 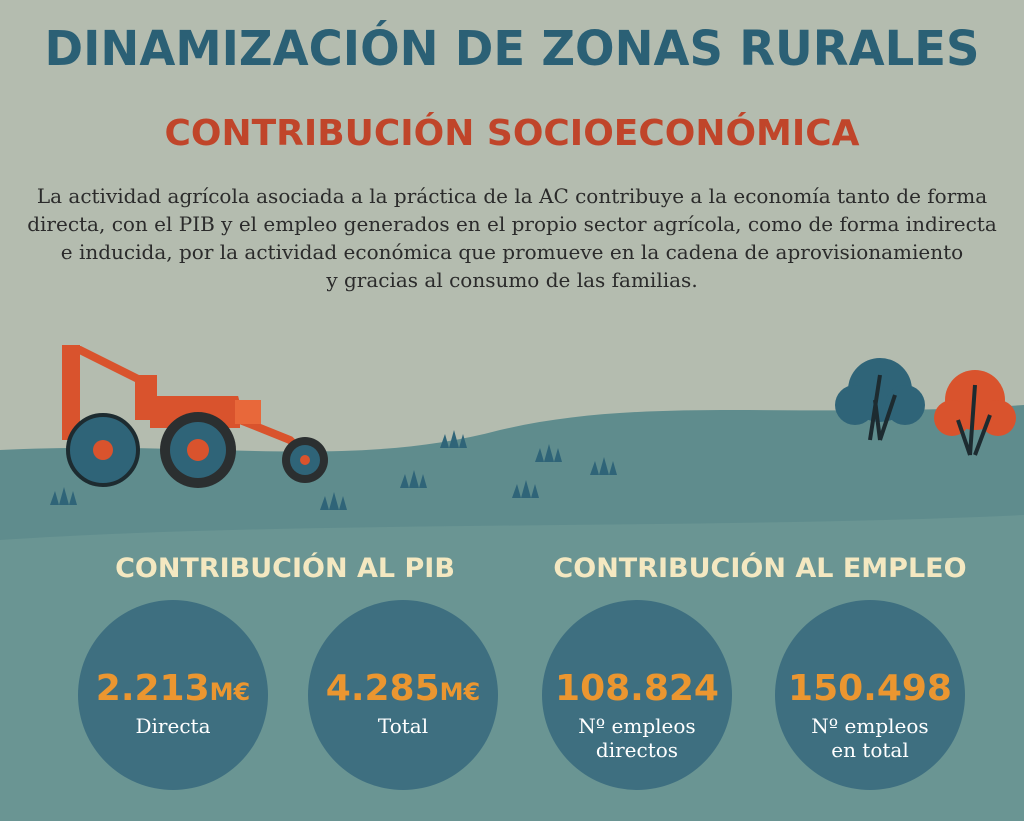 I want to click on section-heading: CONTRIBUCIÓN AL PIB, so click(x=285, y=568).